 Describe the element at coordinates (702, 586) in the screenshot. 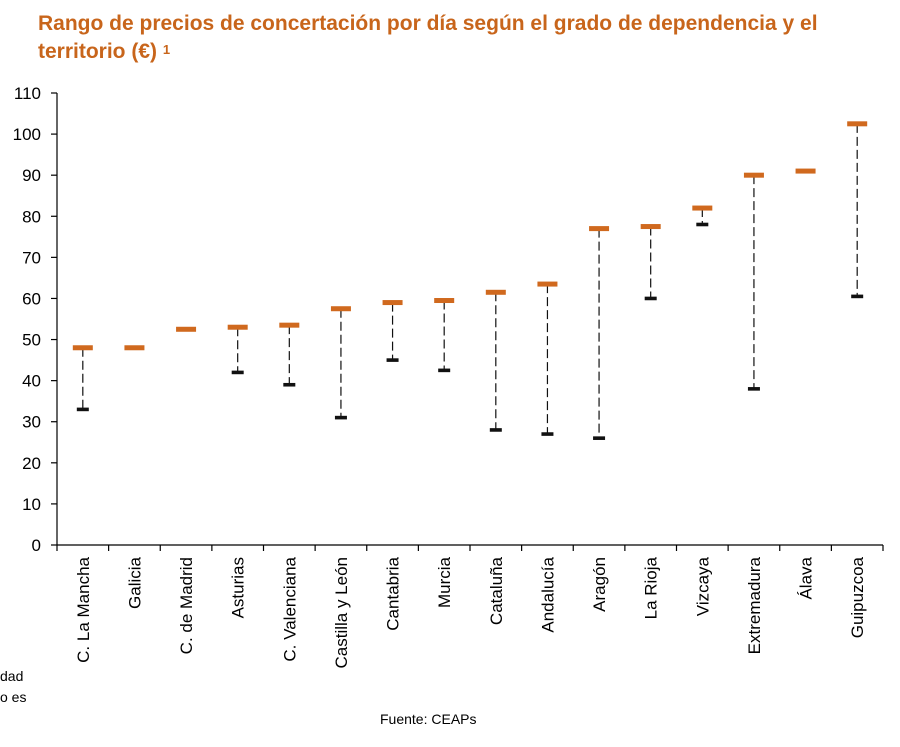

I see `x-tick-label: Vizcaya` at that location.